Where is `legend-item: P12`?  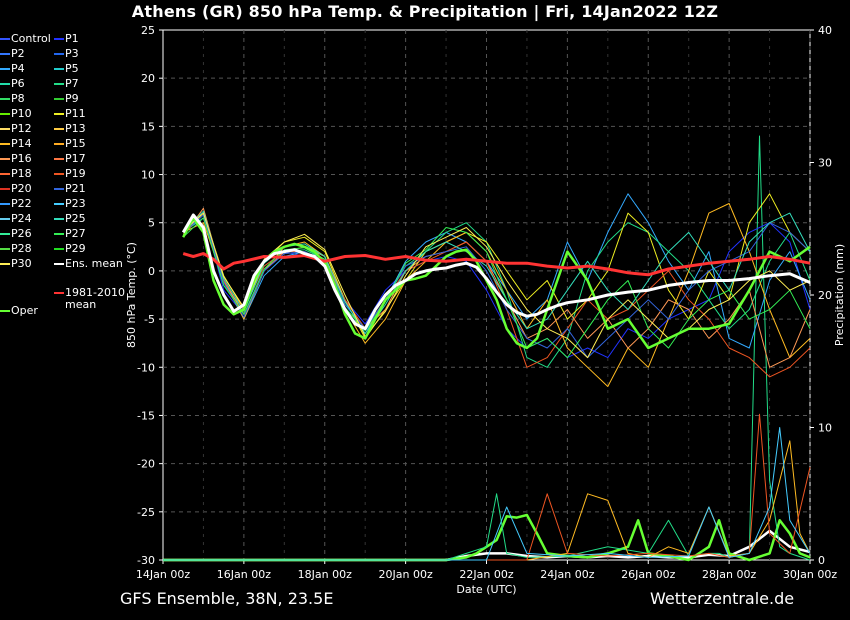 legend-item: P12 is located at coordinates (16, 129).